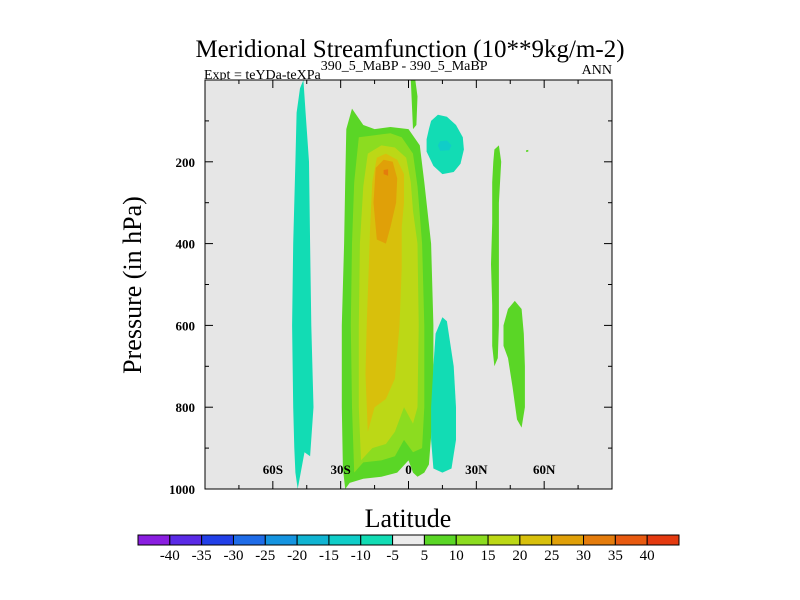 The height and width of the screenshot is (600, 800). I want to click on colorbar-label: 10, so click(456, 556).